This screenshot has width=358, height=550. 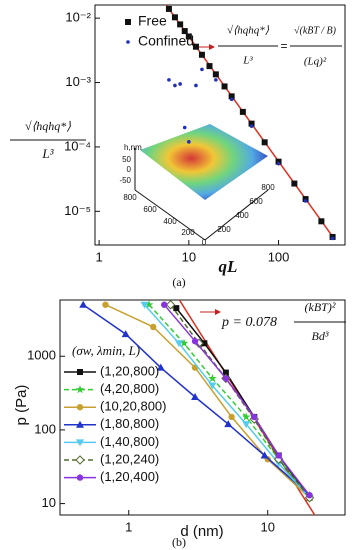 What do you see at coordinates (49, 502) in the screenshot?
I see `y-tick-label: 10` at bounding box center [49, 502].